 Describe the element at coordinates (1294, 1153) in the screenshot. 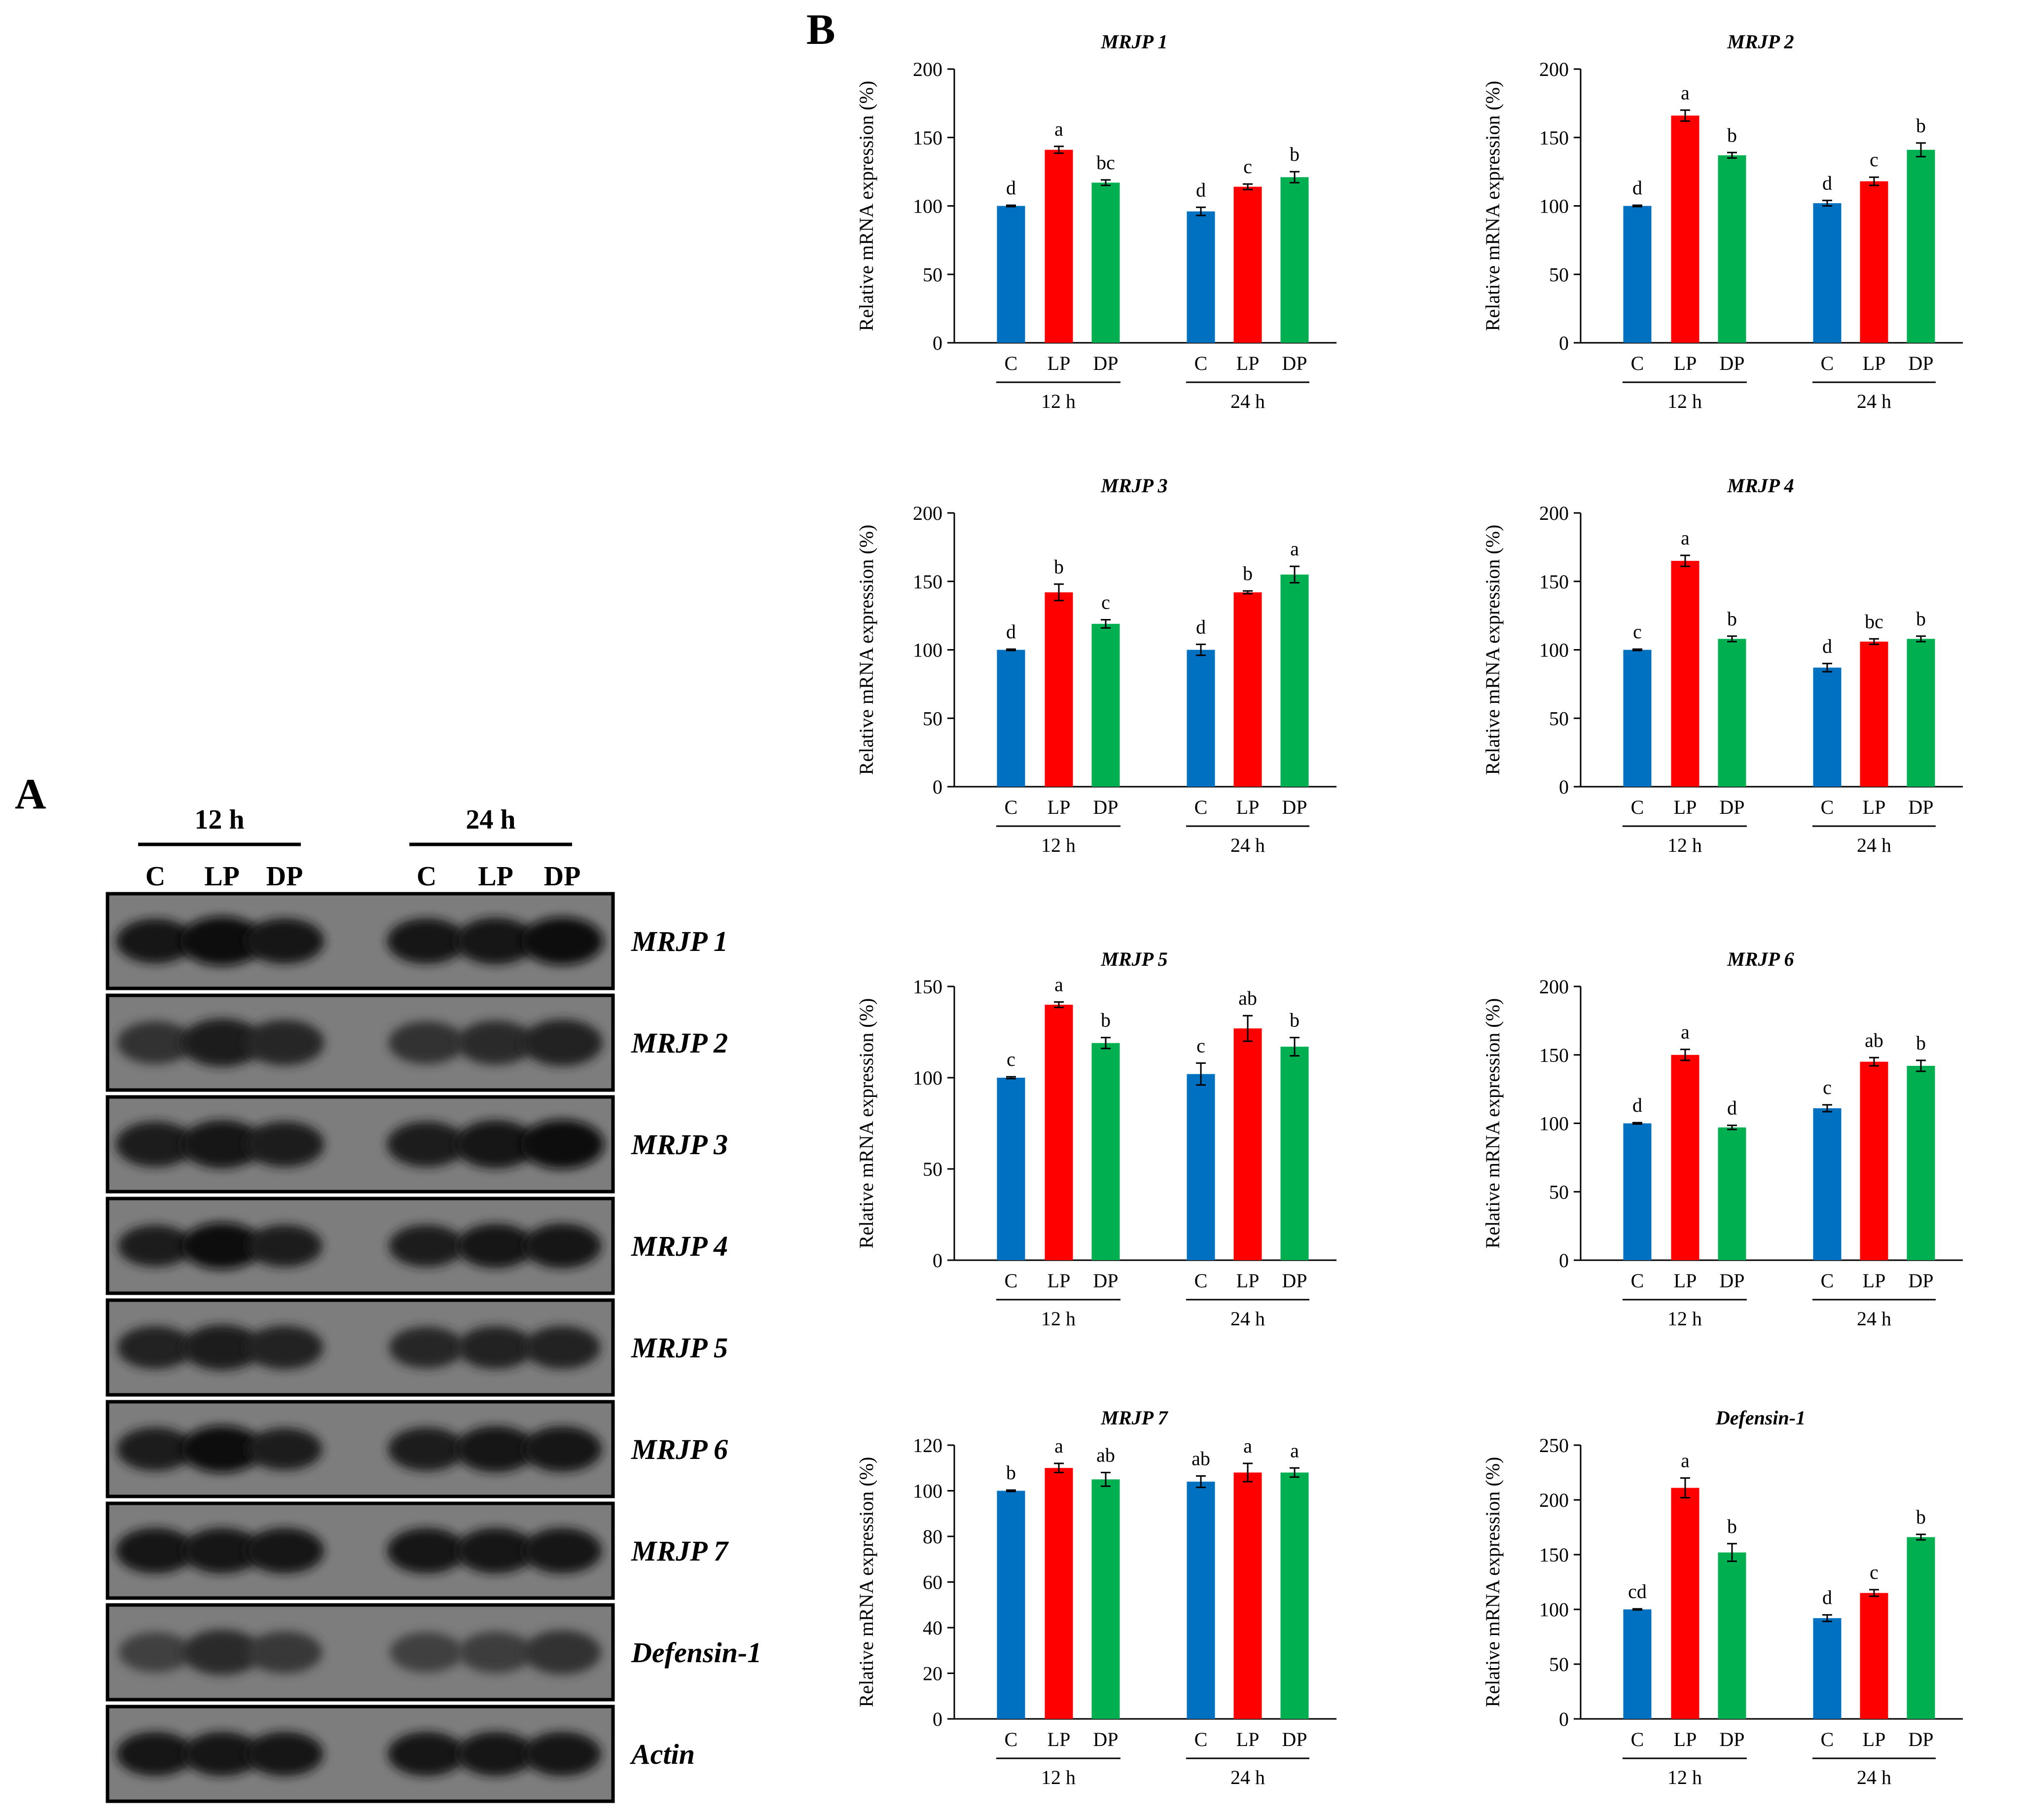

I see `bar-24-h-dp` at that location.